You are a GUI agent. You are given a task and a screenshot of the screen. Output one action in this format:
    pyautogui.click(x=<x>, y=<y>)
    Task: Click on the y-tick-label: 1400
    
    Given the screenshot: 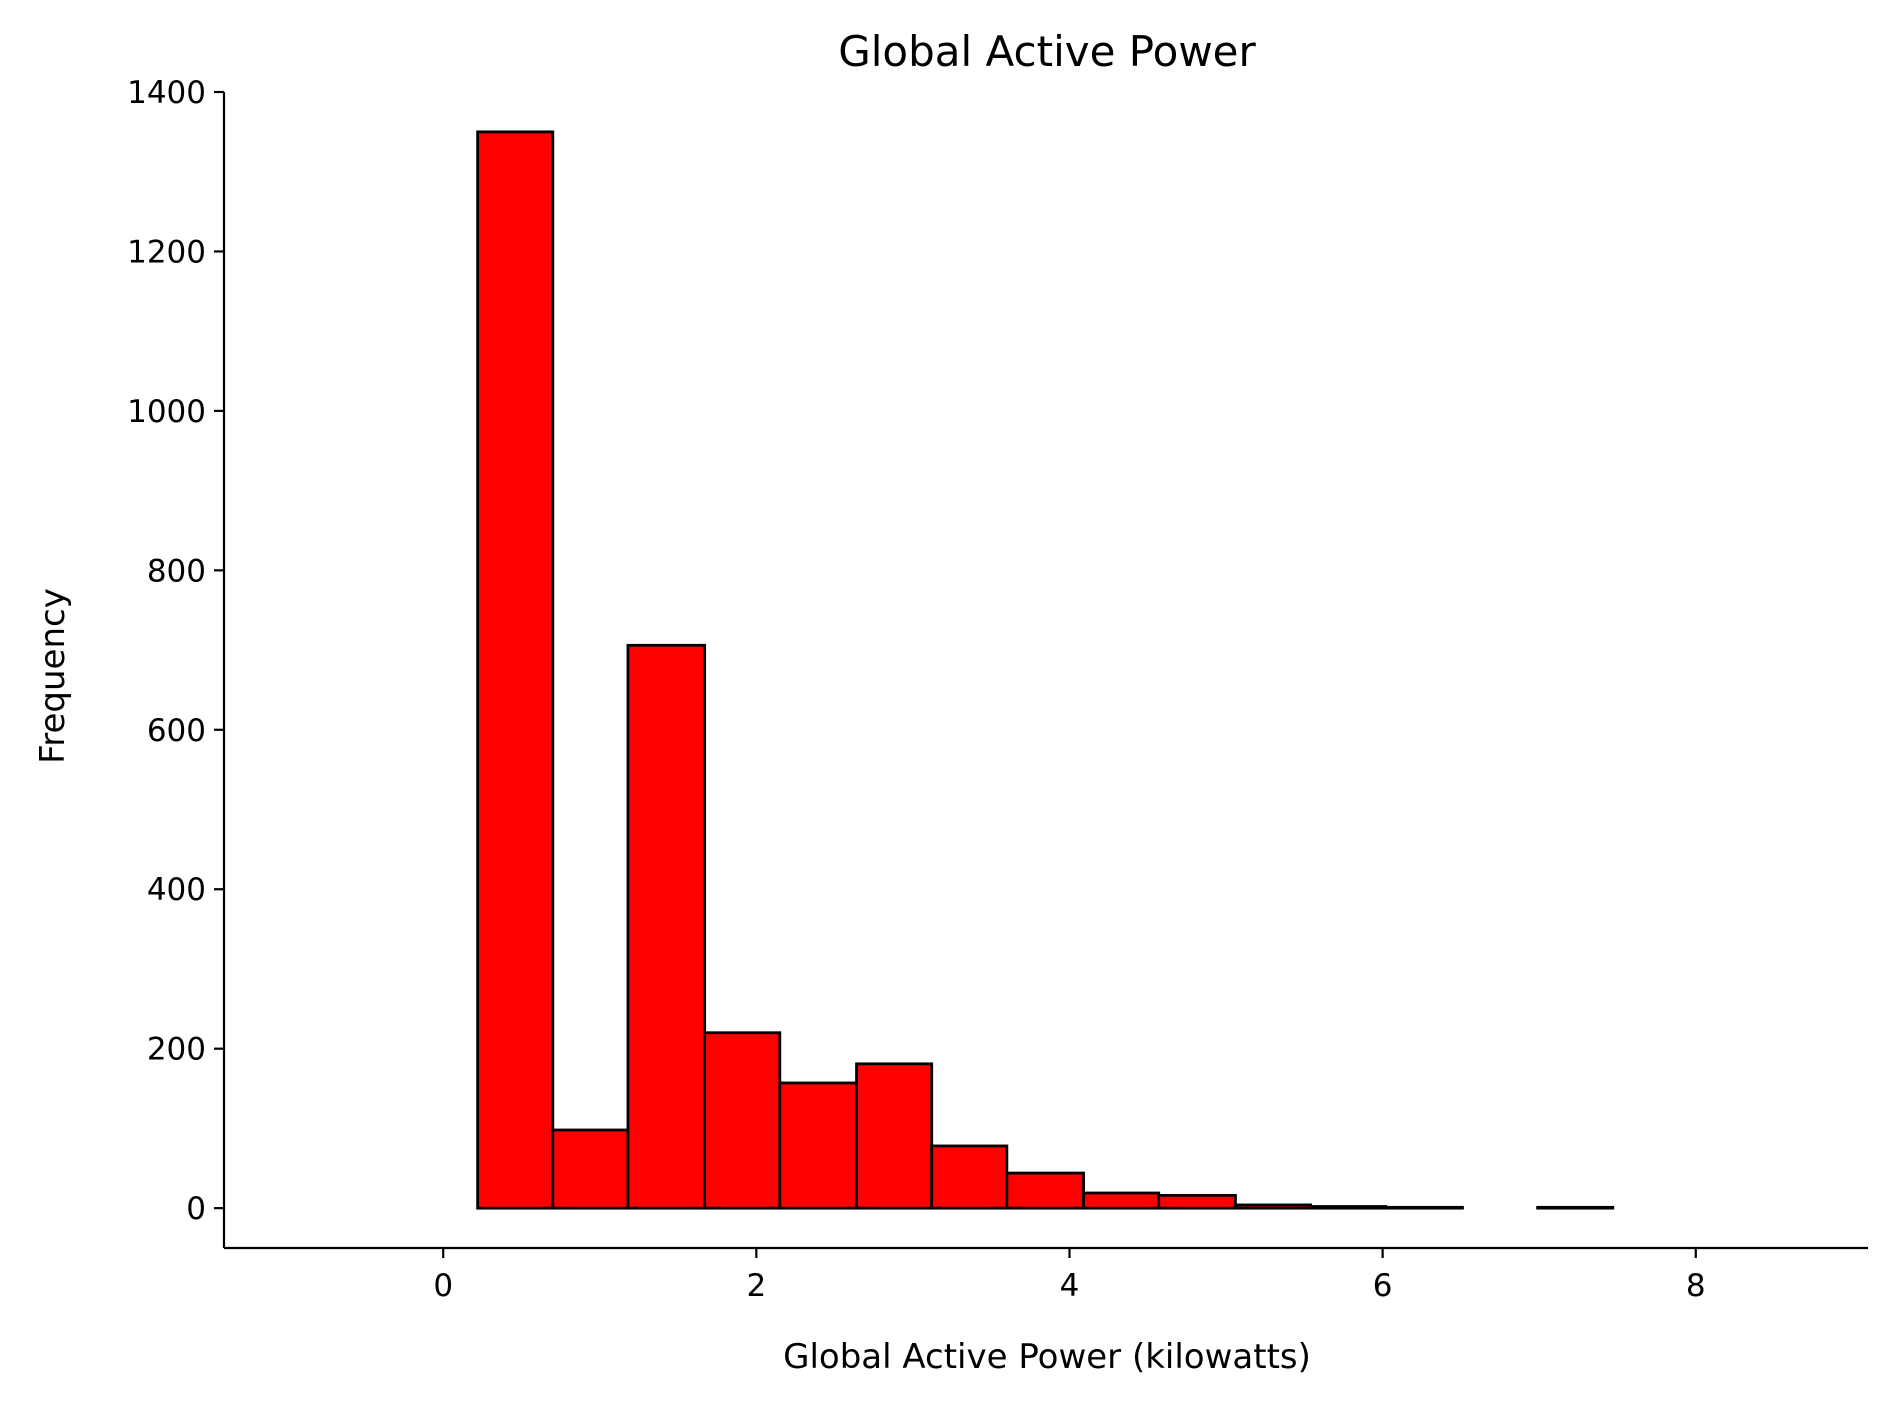 What is the action you would take?
    pyautogui.click(x=166, y=93)
    